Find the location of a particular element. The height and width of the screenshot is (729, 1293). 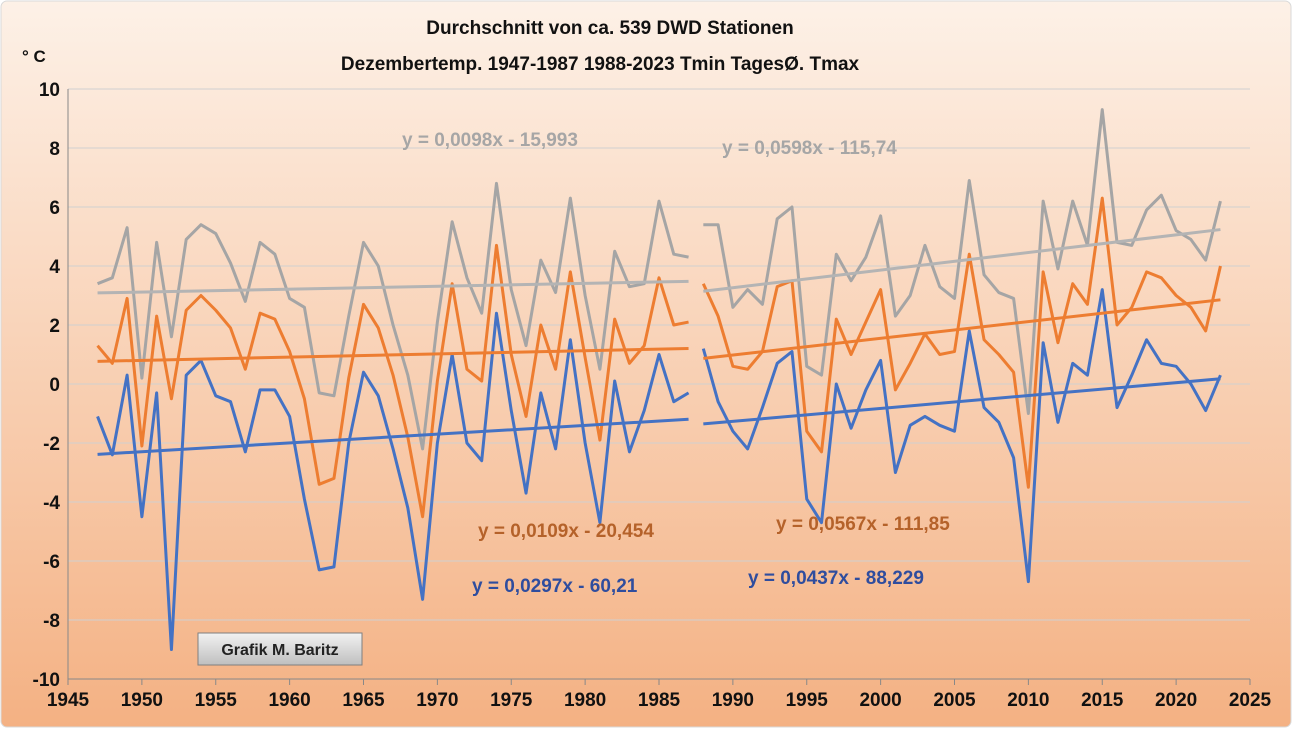

y-tick-label: 2 is located at coordinates (54, 326).